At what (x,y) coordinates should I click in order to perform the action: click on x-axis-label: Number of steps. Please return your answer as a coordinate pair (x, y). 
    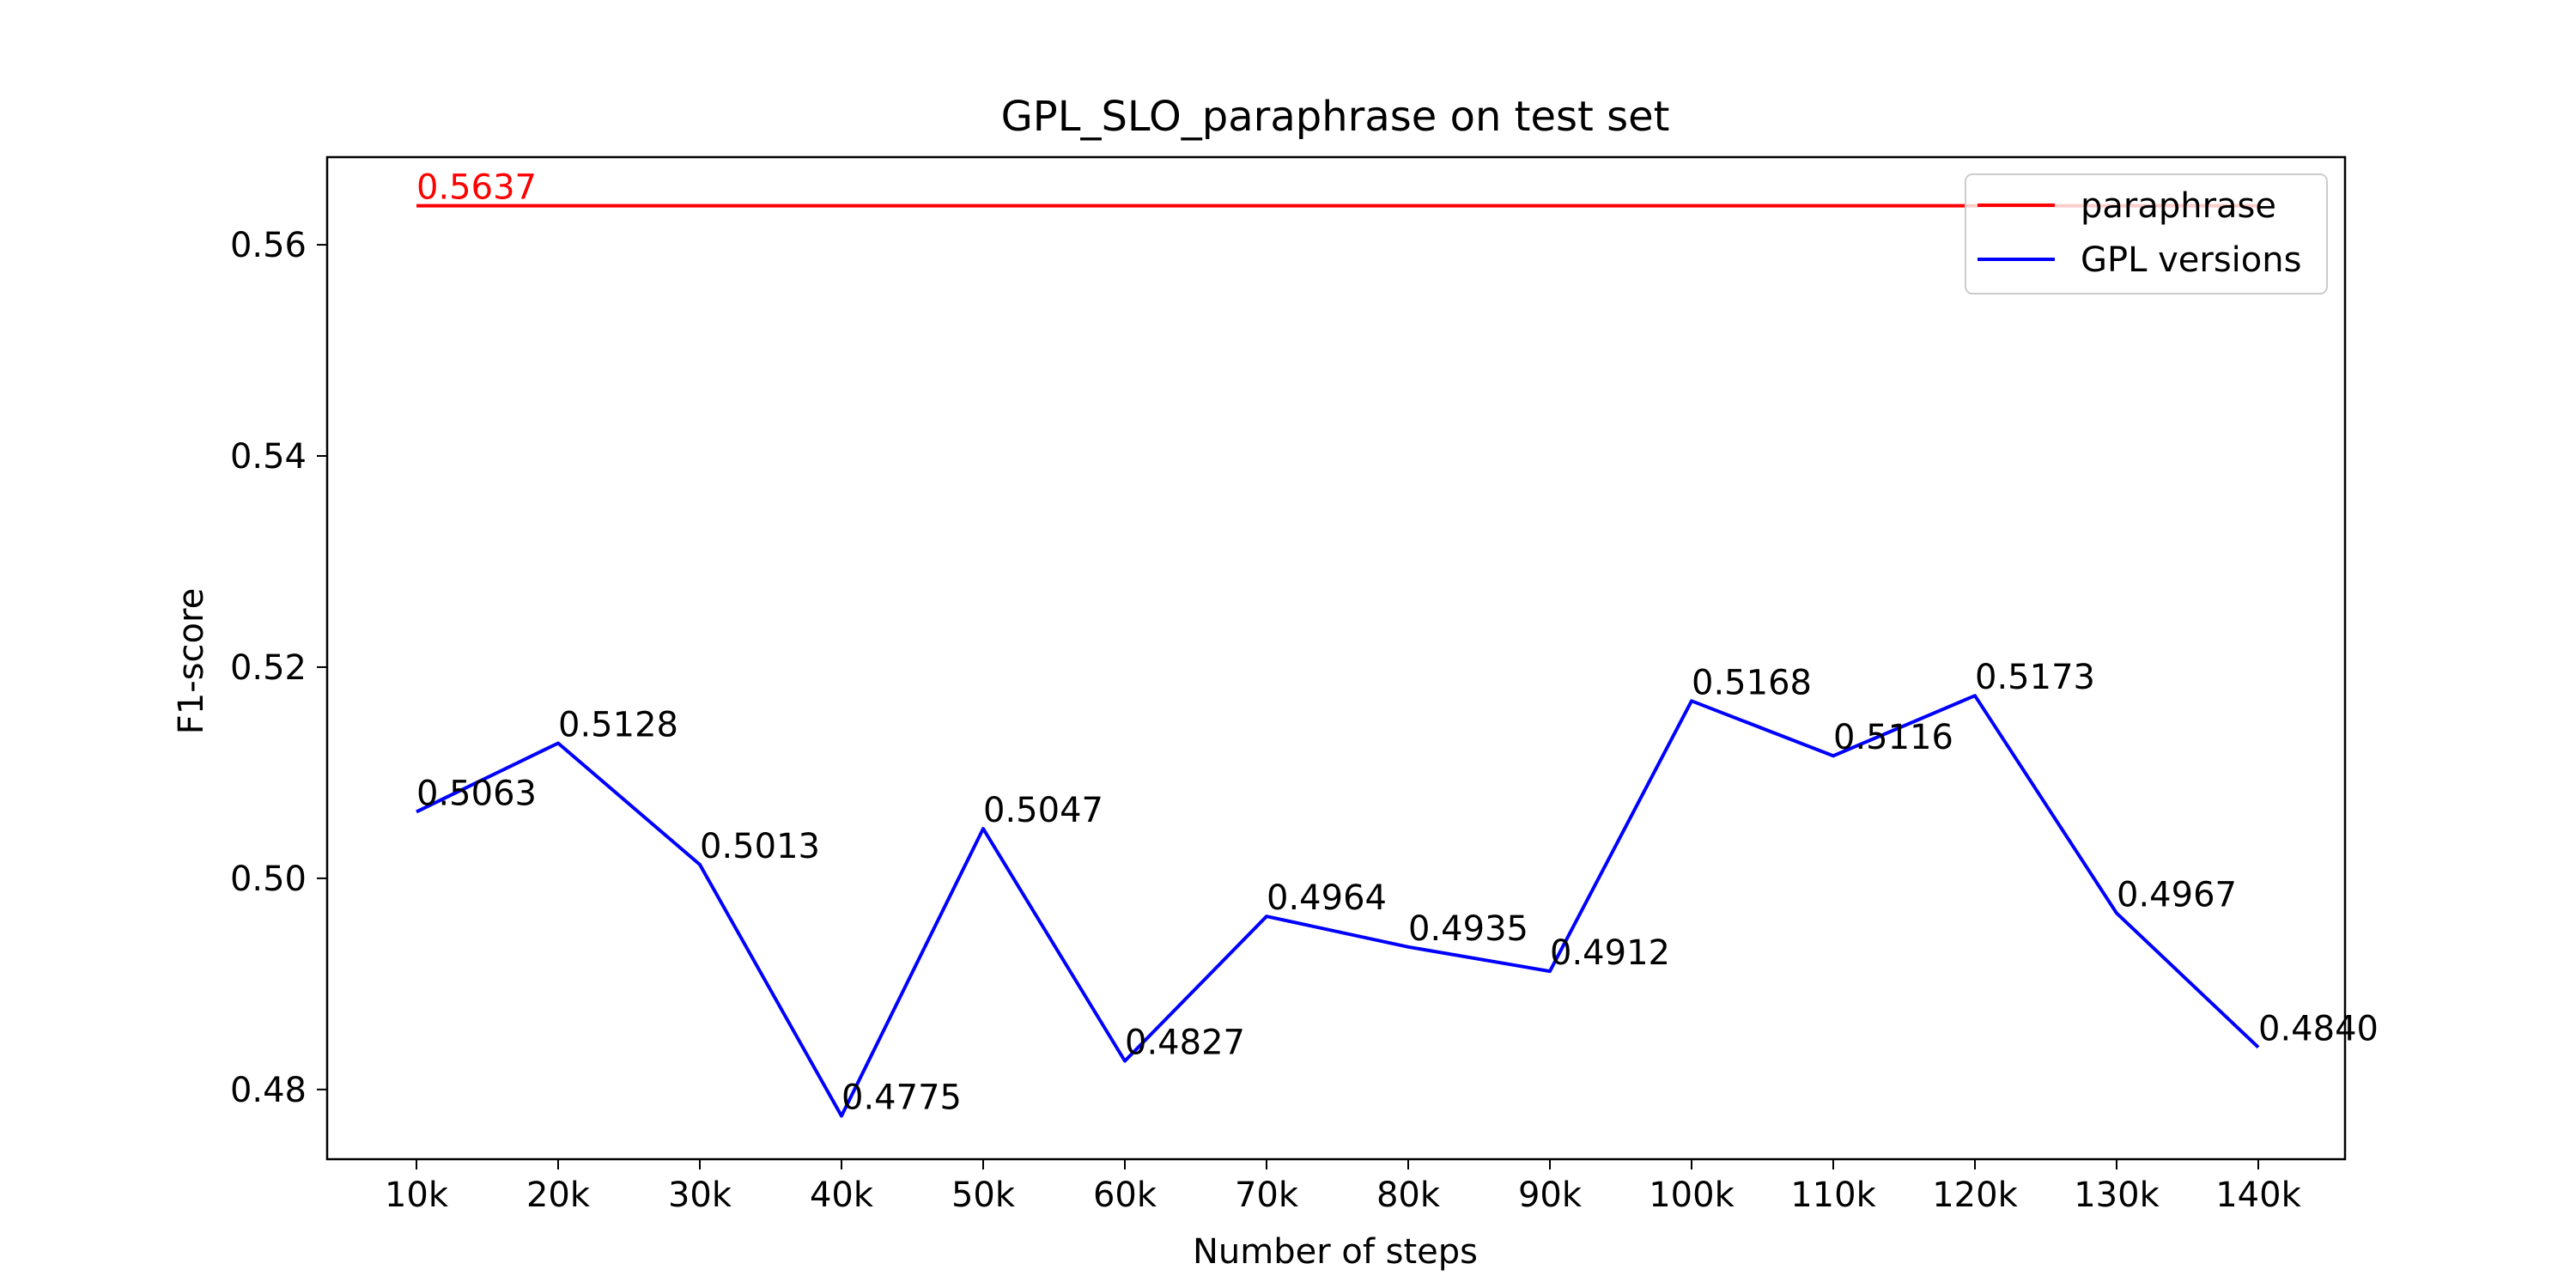
    Looking at the image, I should click on (1335, 1252).